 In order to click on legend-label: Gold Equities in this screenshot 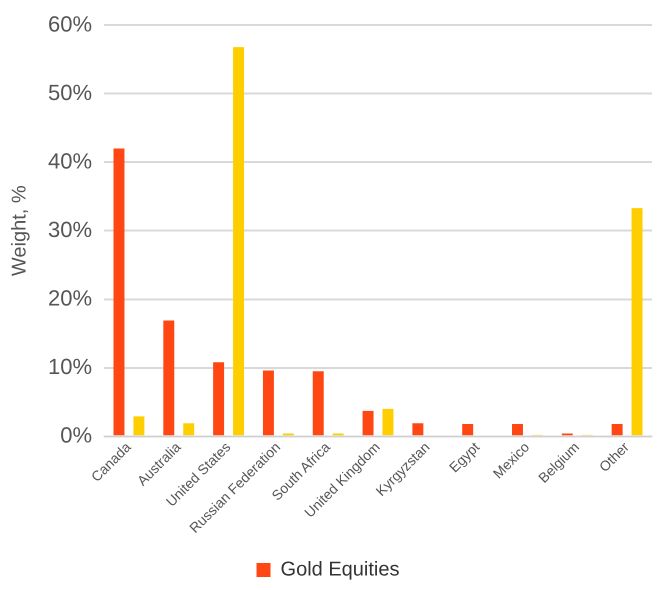, I will do `click(340, 569)`.